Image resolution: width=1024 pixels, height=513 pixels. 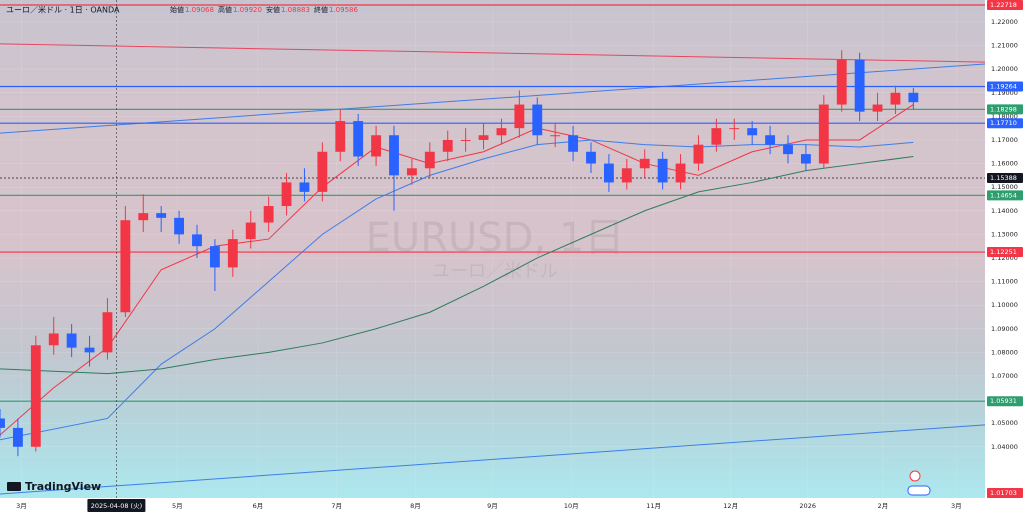 I want to click on x-tick-label: 5月, so click(x=177, y=506).